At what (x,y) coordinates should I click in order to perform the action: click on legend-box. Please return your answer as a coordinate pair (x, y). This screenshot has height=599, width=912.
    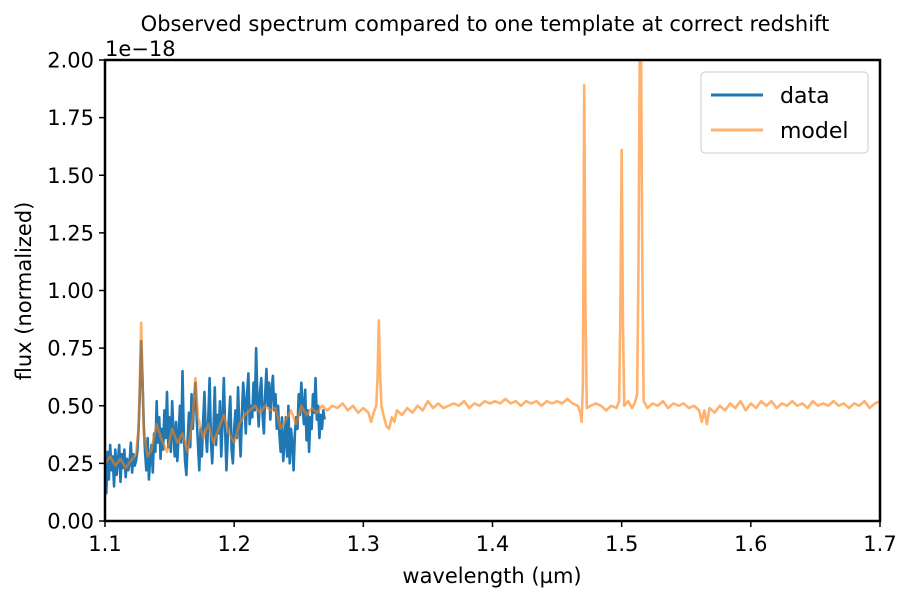
    Looking at the image, I should click on (784, 112).